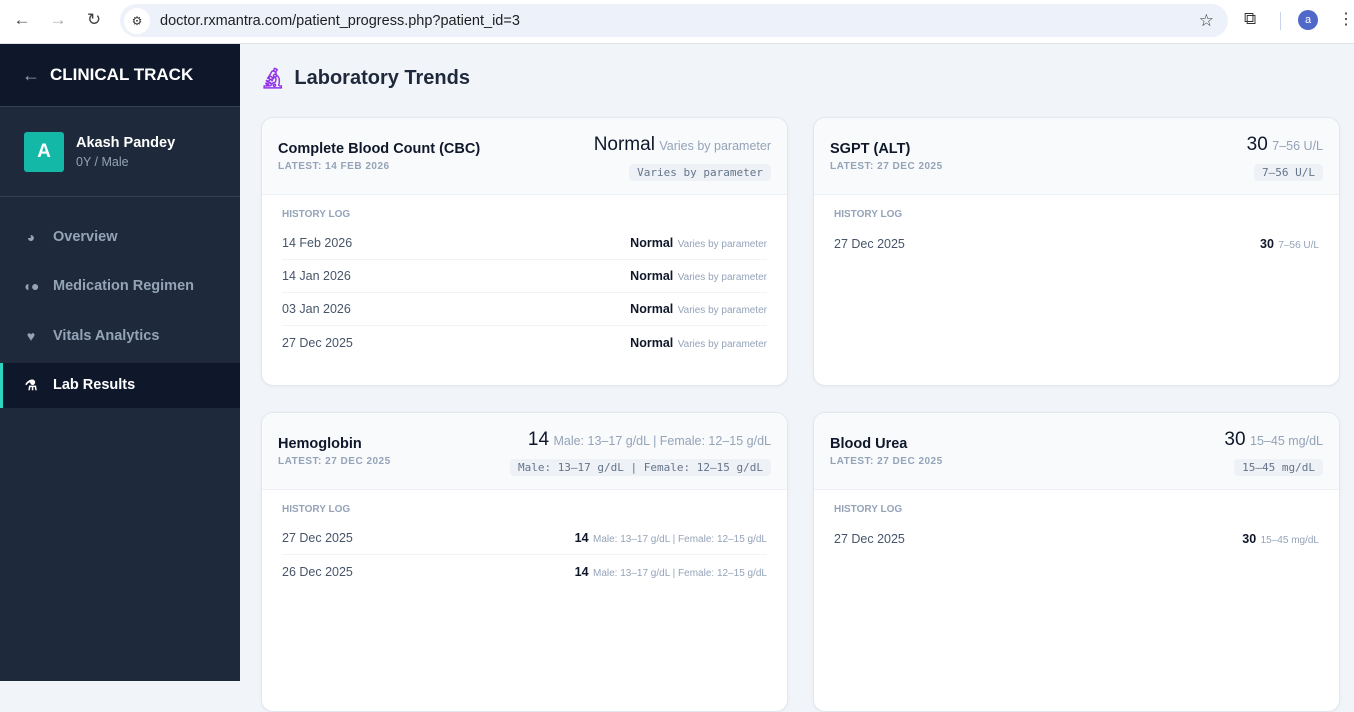 Image resolution: width=1354 pixels, height=712 pixels. What do you see at coordinates (316, 276) in the screenshot?
I see `history-date: 14 Jan 2026` at bounding box center [316, 276].